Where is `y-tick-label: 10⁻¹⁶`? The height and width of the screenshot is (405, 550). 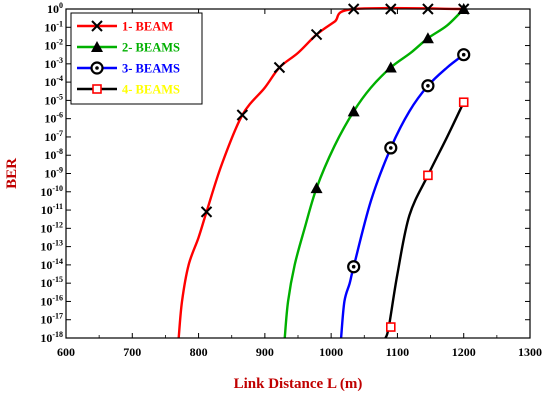
y-tick-label: 10⁻¹⁶ is located at coordinates (51, 300).